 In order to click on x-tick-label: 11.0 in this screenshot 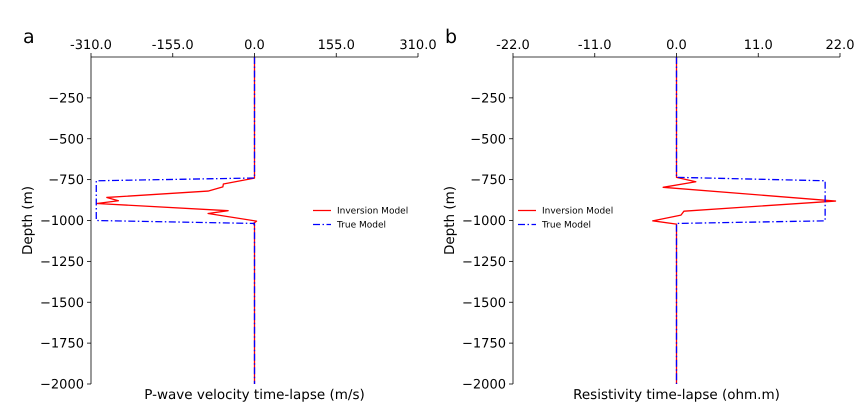, I will do `click(758, 45)`.